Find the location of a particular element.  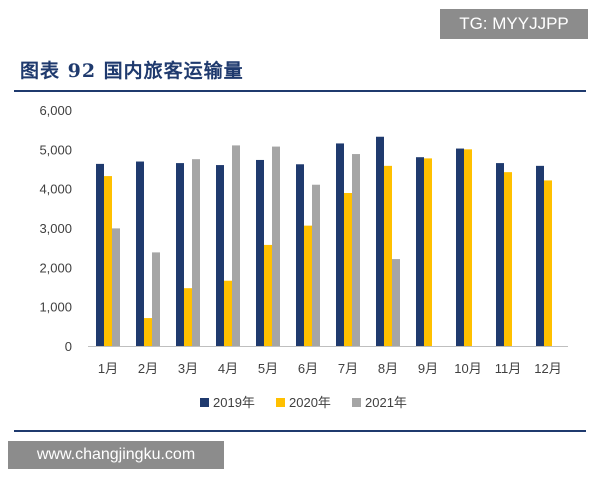

x-tick-label: 2月 is located at coordinates (148, 368).